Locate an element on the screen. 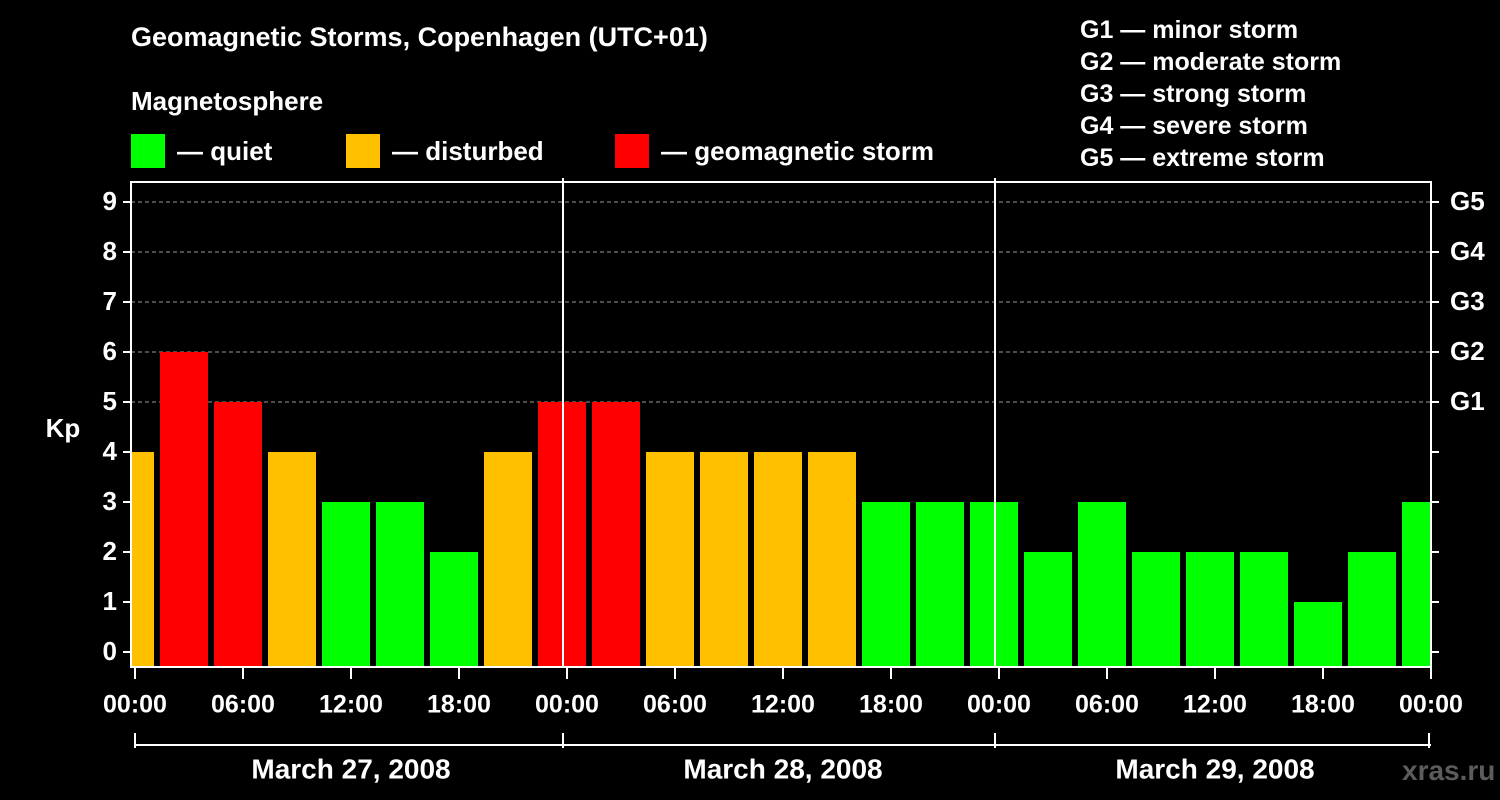 This screenshot has height=800, width=1500. x-tick-label-11: 18:00 is located at coordinates (1323, 705).